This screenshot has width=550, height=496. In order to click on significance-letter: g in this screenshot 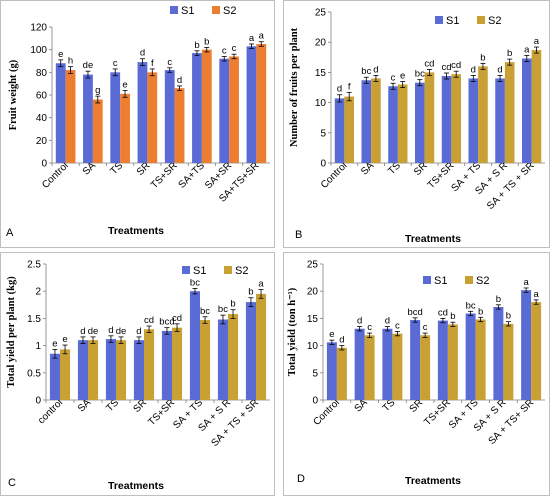, I will do `click(97, 90)`.